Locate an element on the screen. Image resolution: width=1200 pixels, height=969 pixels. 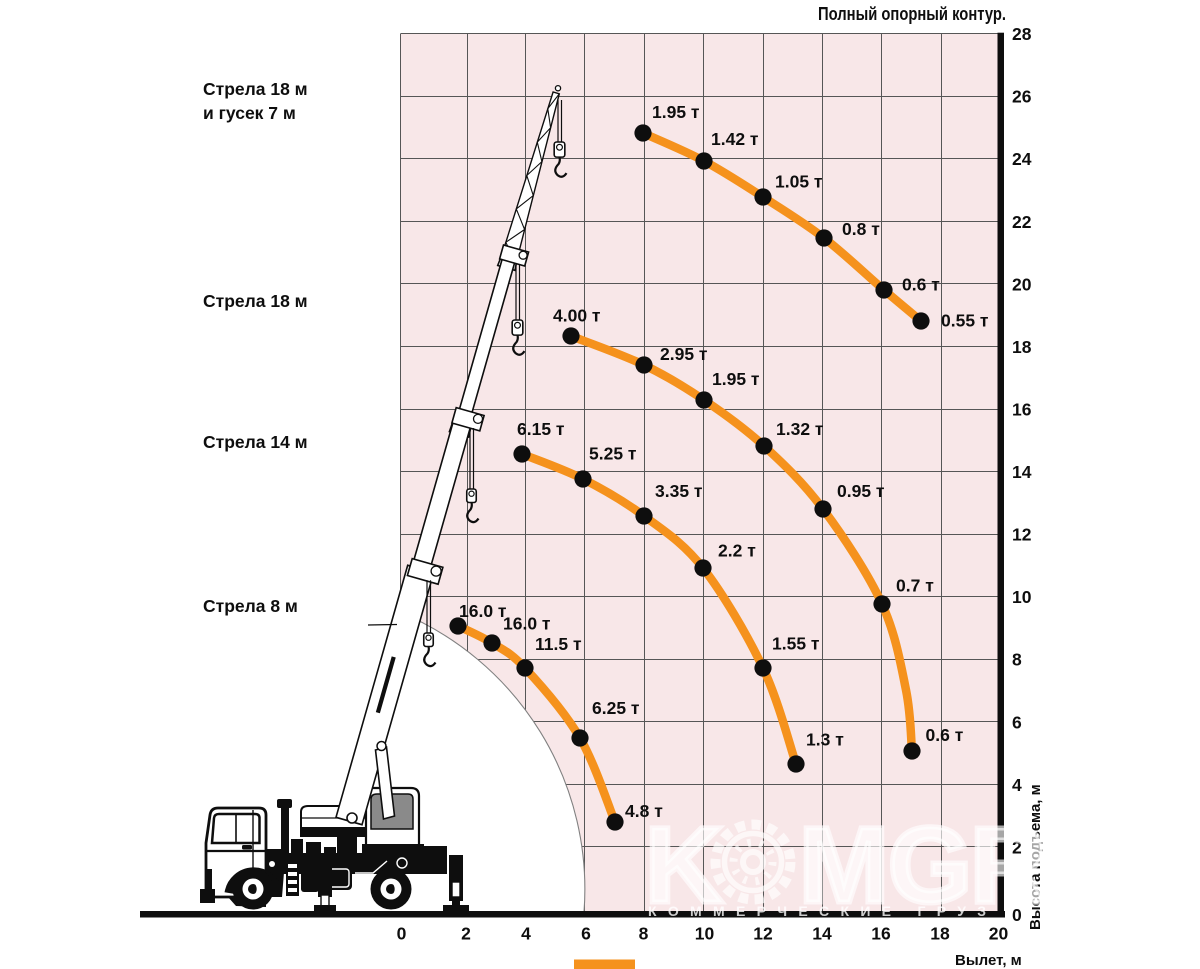
svg-text: 6.25 т is located at coordinates (616, 708).